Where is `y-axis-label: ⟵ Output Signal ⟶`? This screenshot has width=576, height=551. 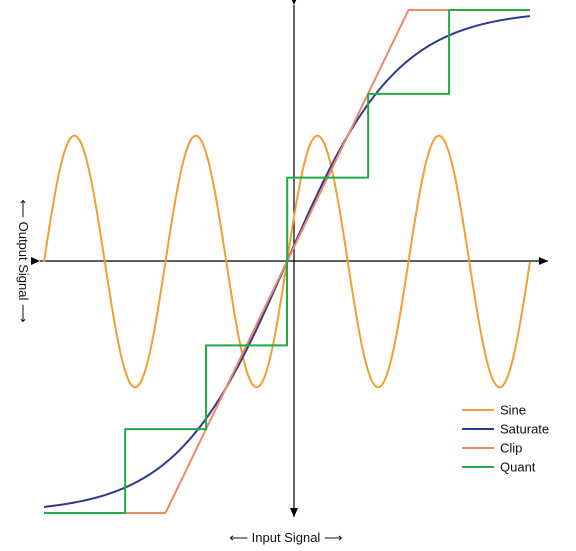
y-axis-label: ⟵ Output Signal ⟶ is located at coordinates (23, 260).